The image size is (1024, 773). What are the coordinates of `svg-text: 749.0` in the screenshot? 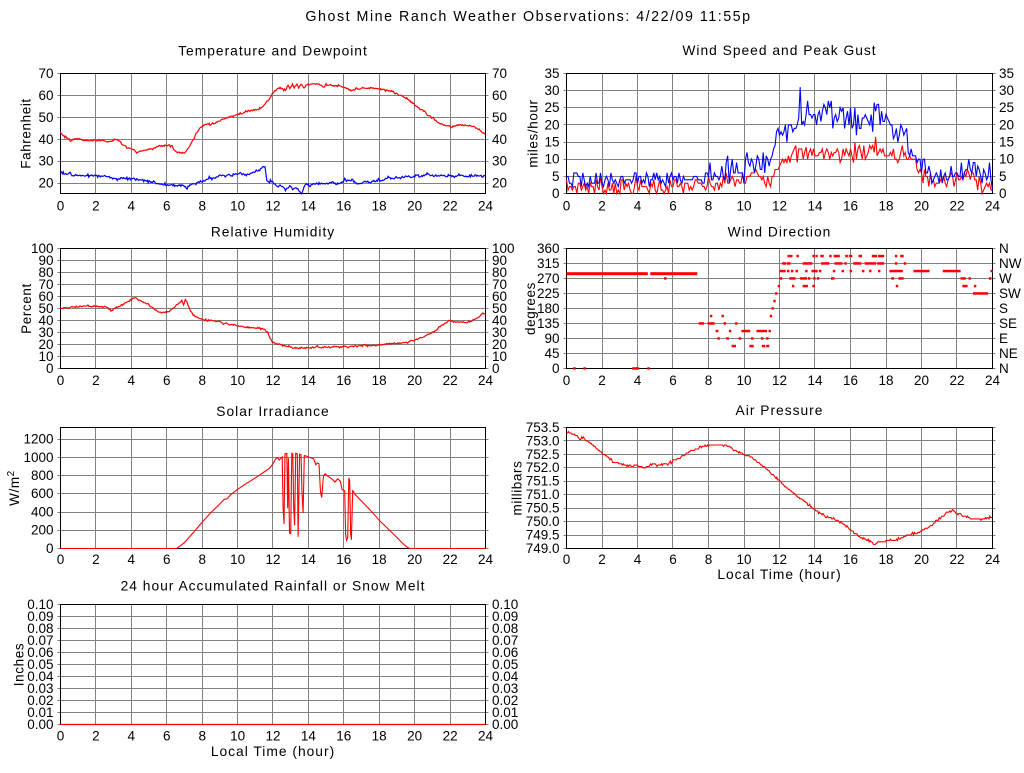 It's located at (543, 548).